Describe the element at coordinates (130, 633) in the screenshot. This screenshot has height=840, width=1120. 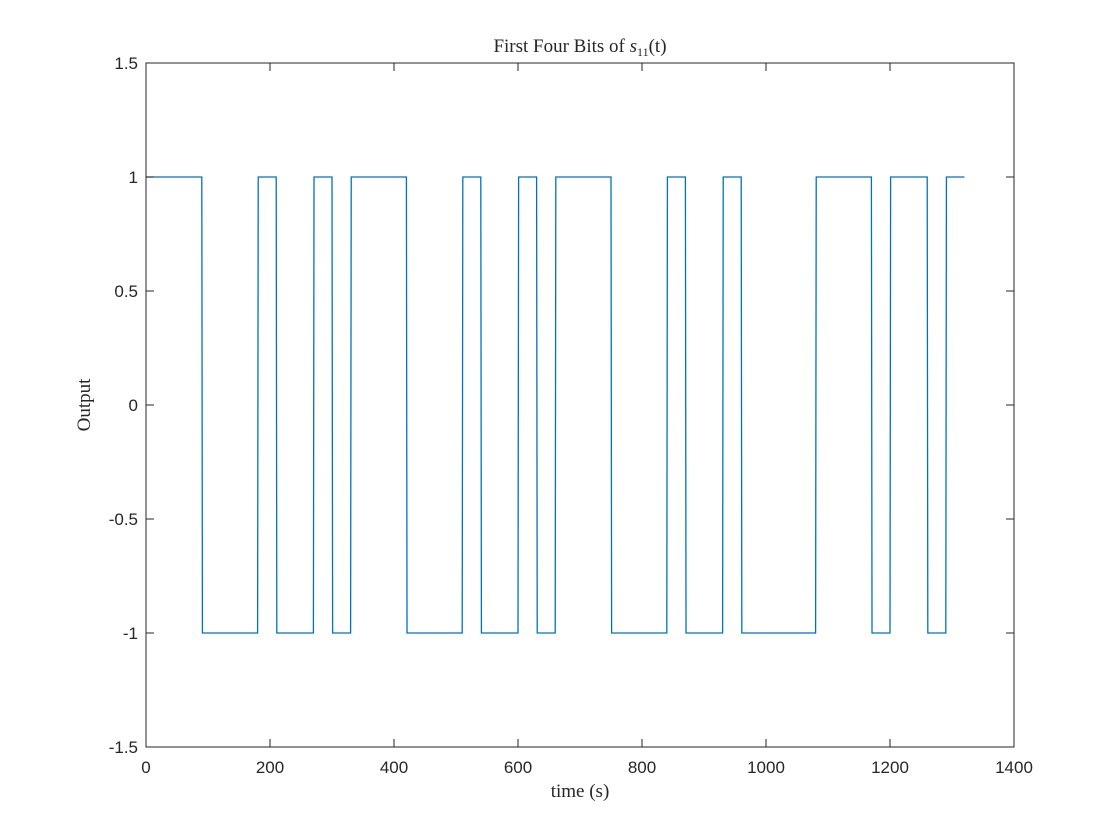
I see `y-tick-label: -1` at that location.